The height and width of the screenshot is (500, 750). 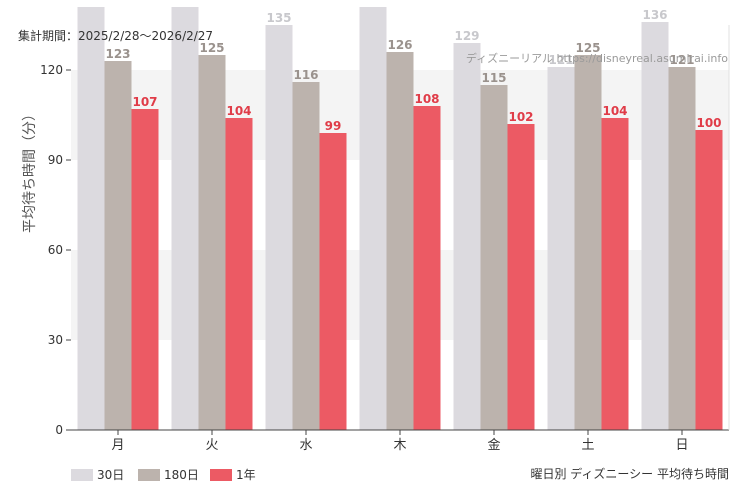 What do you see at coordinates (278, 18) in the screenshot?
I see `bar-value-label: 135` at bounding box center [278, 18].